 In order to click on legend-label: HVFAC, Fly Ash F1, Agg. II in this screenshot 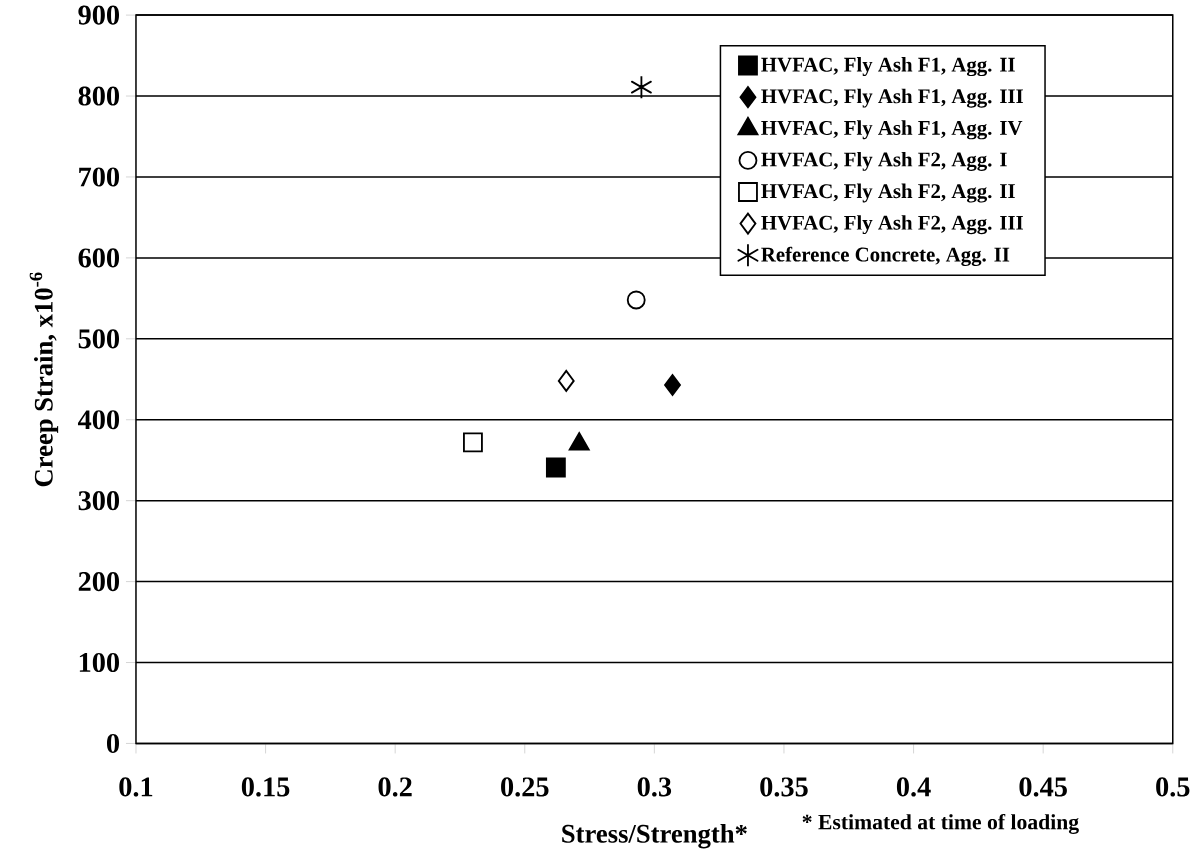, I will do `click(888, 67)`.